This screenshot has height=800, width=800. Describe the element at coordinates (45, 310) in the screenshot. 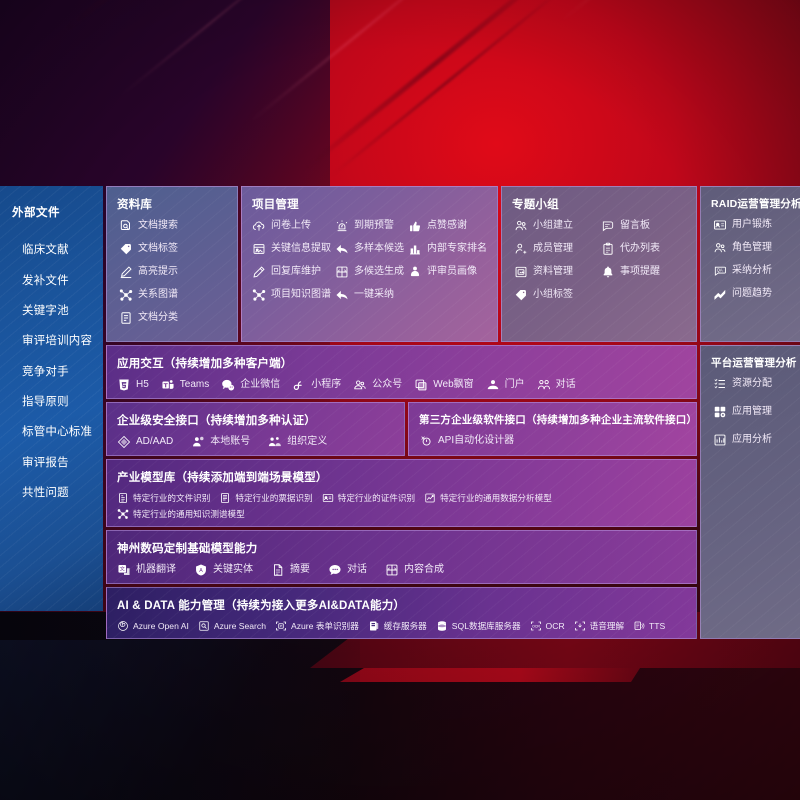

I see `sidebar-item-keyword-pool: 关键字池` at that location.